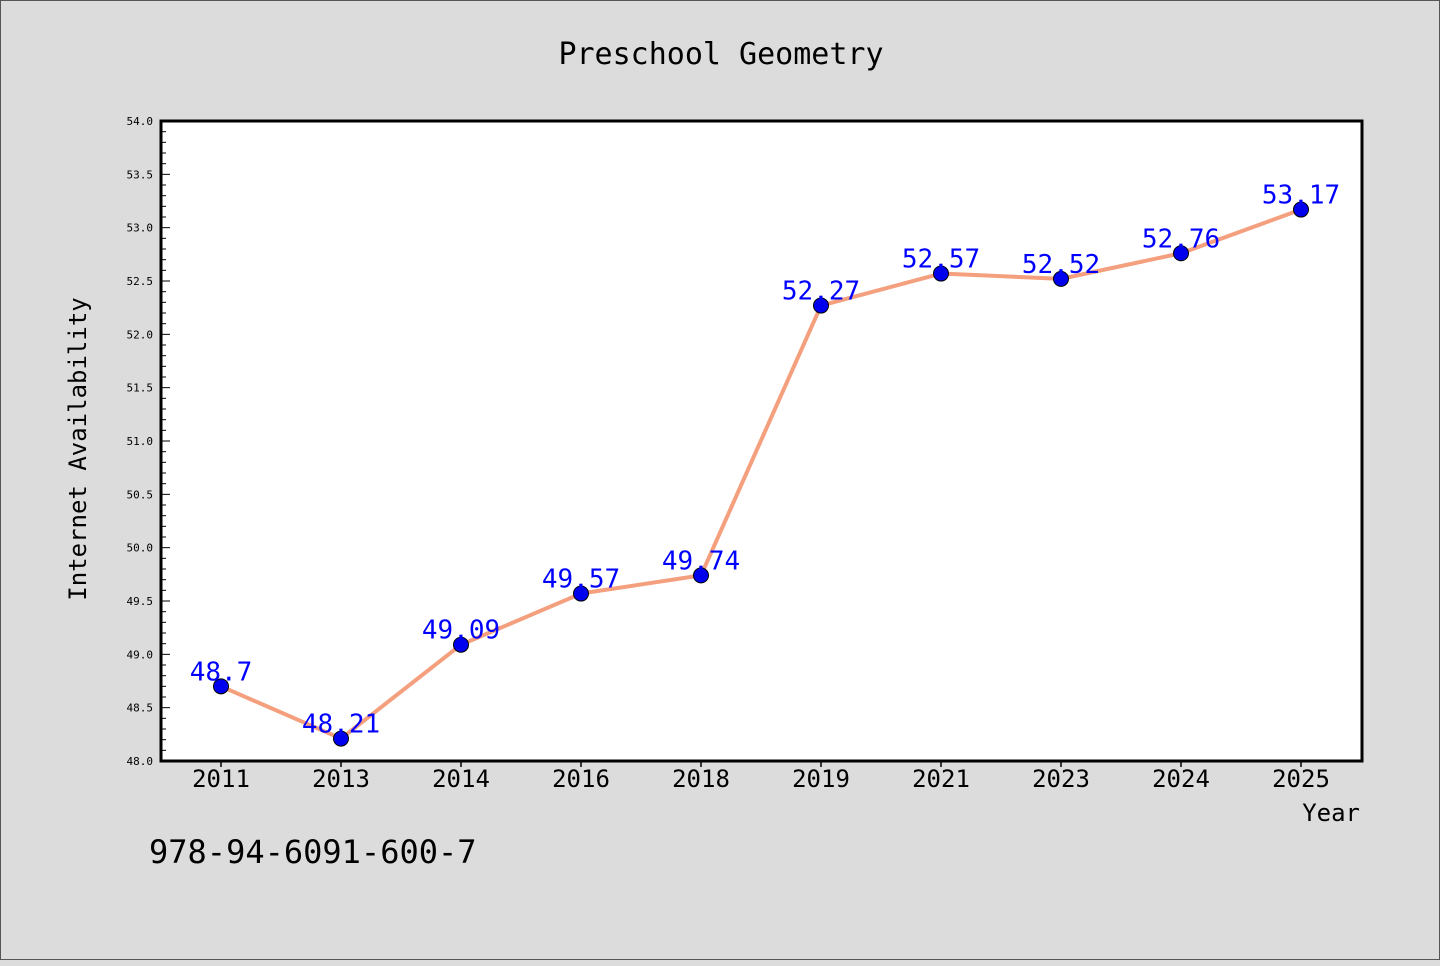 Image resolution: width=1440 pixels, height=966 pixels. What do you see at coordinates (761, 777) in the screenshot?
I see `x-axis: 2011 2013 2014 2016 2018 2019 2021 2023 2024 2025` at bounding box center [761, 777].